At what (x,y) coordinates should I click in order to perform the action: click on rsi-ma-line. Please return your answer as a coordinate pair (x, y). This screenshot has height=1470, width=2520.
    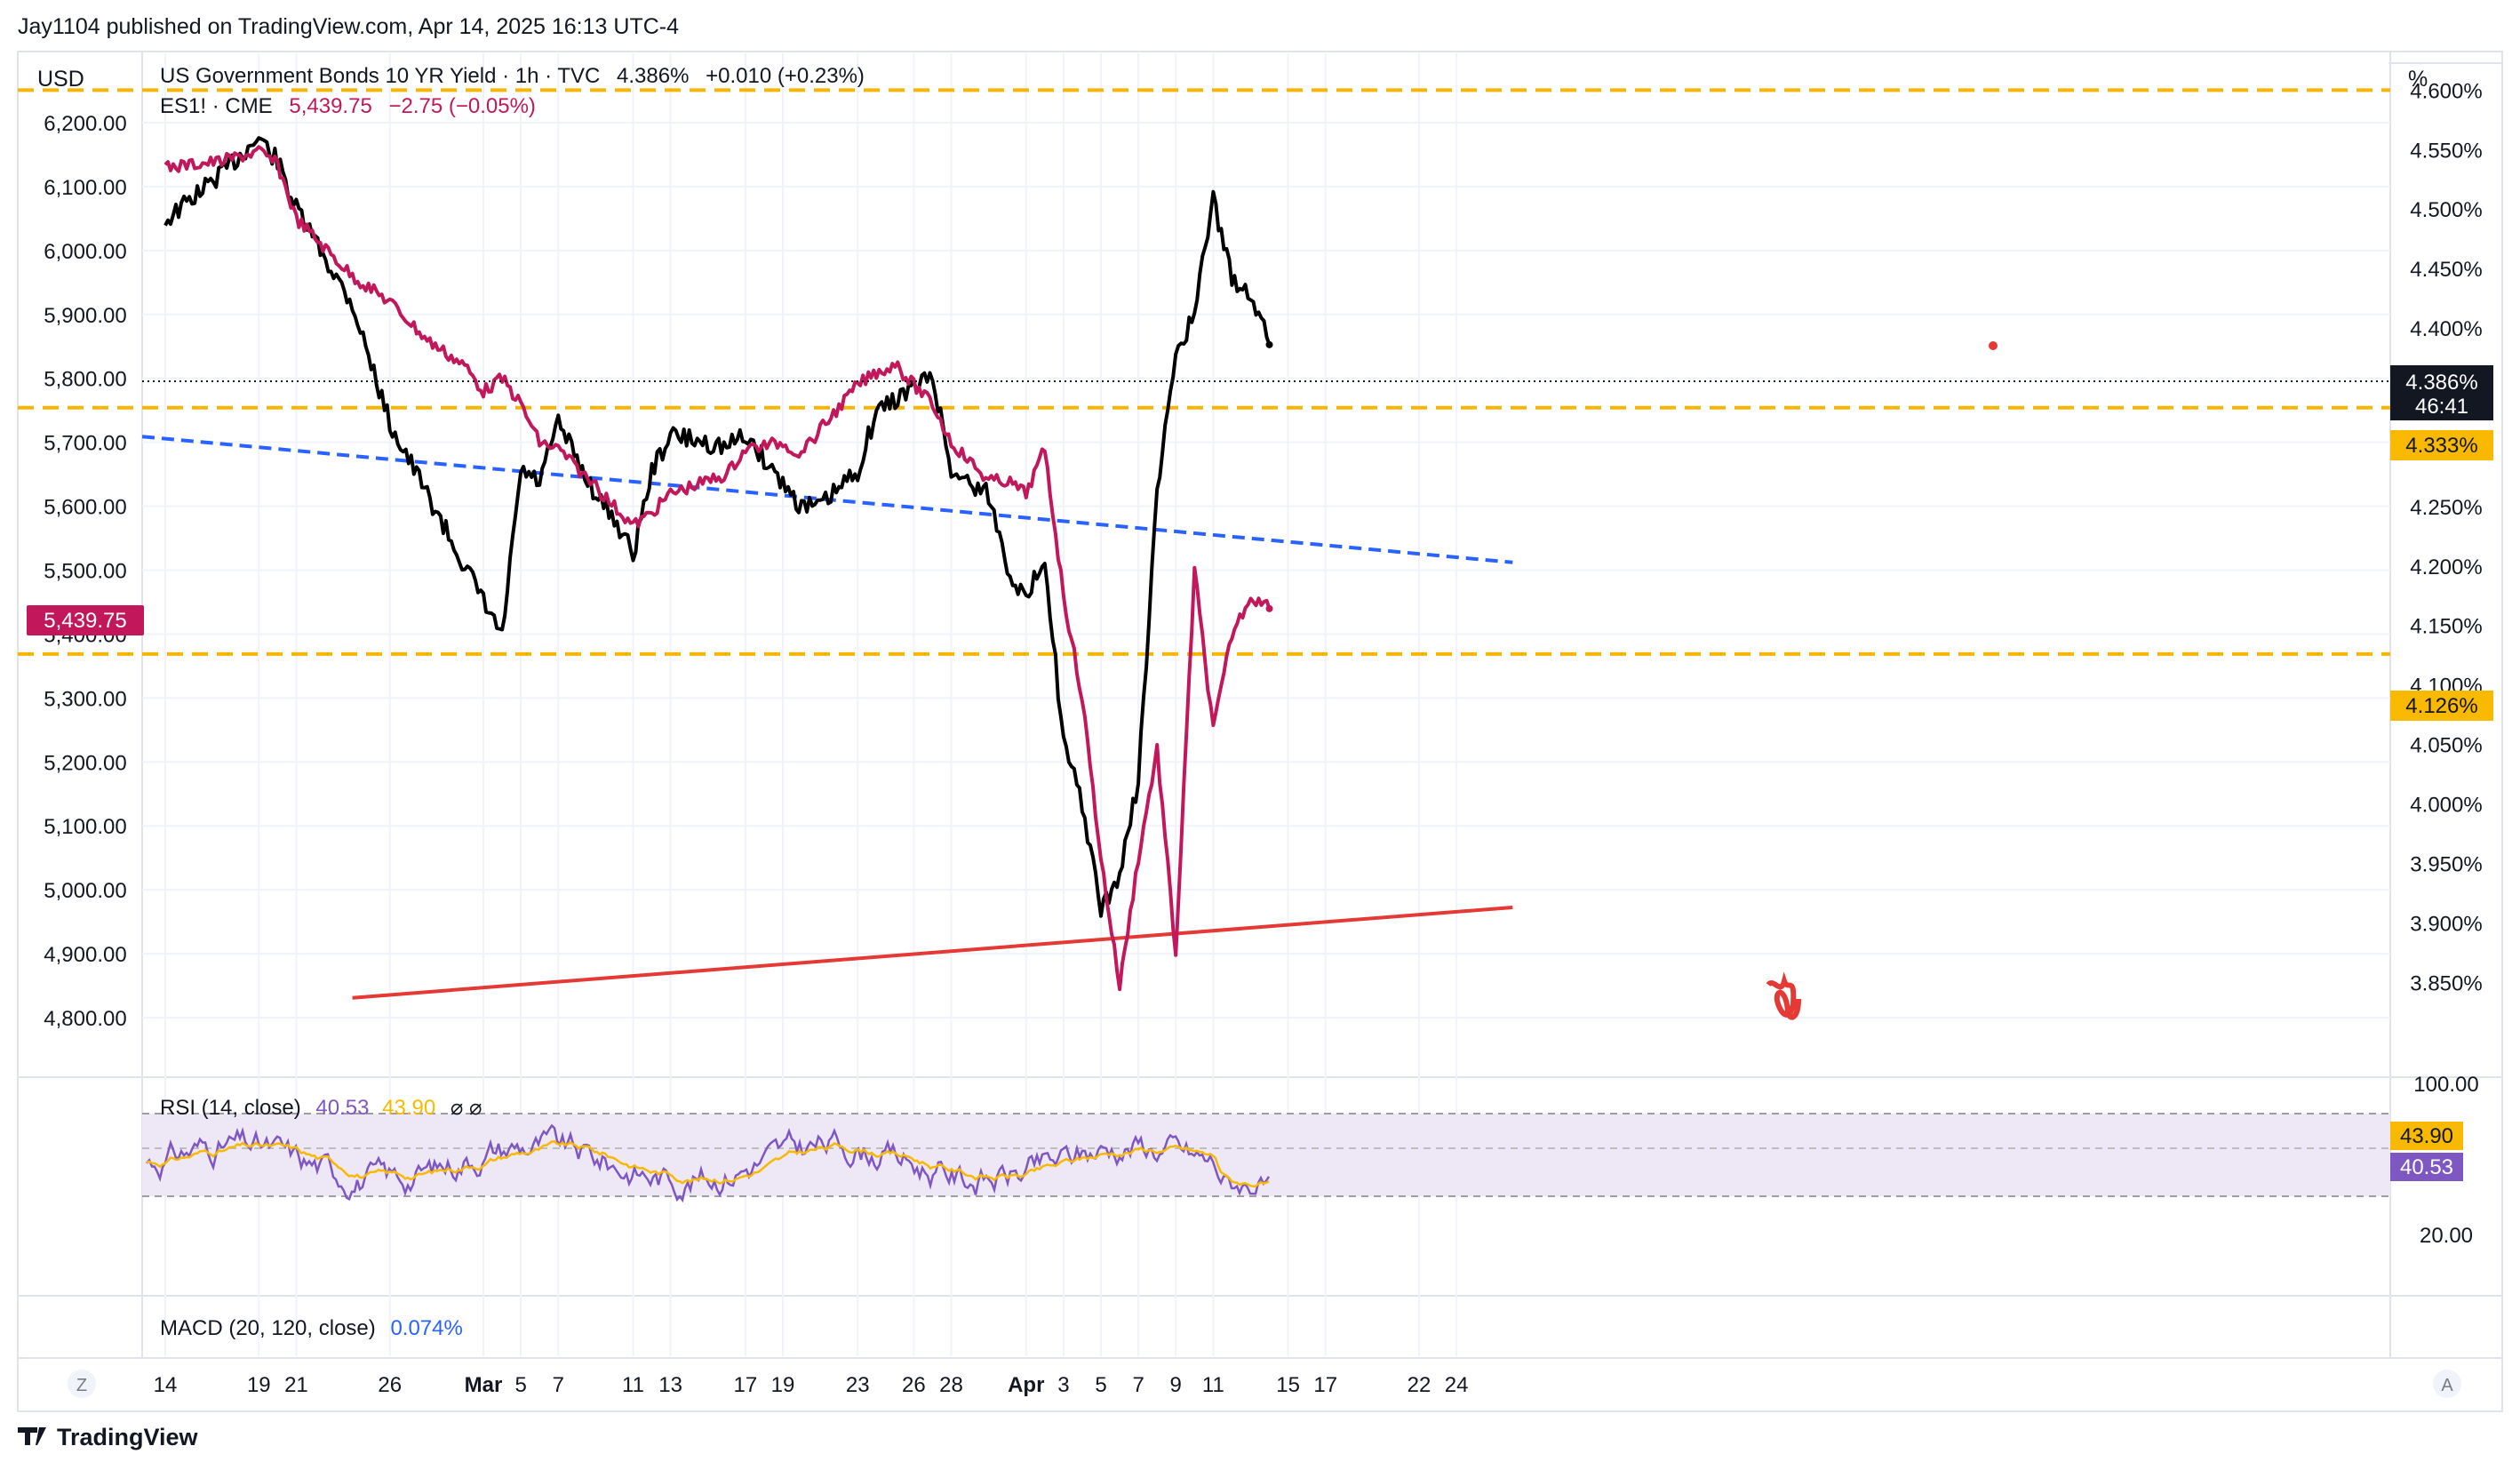
    Looking at the image, I should click on (708, 1164).